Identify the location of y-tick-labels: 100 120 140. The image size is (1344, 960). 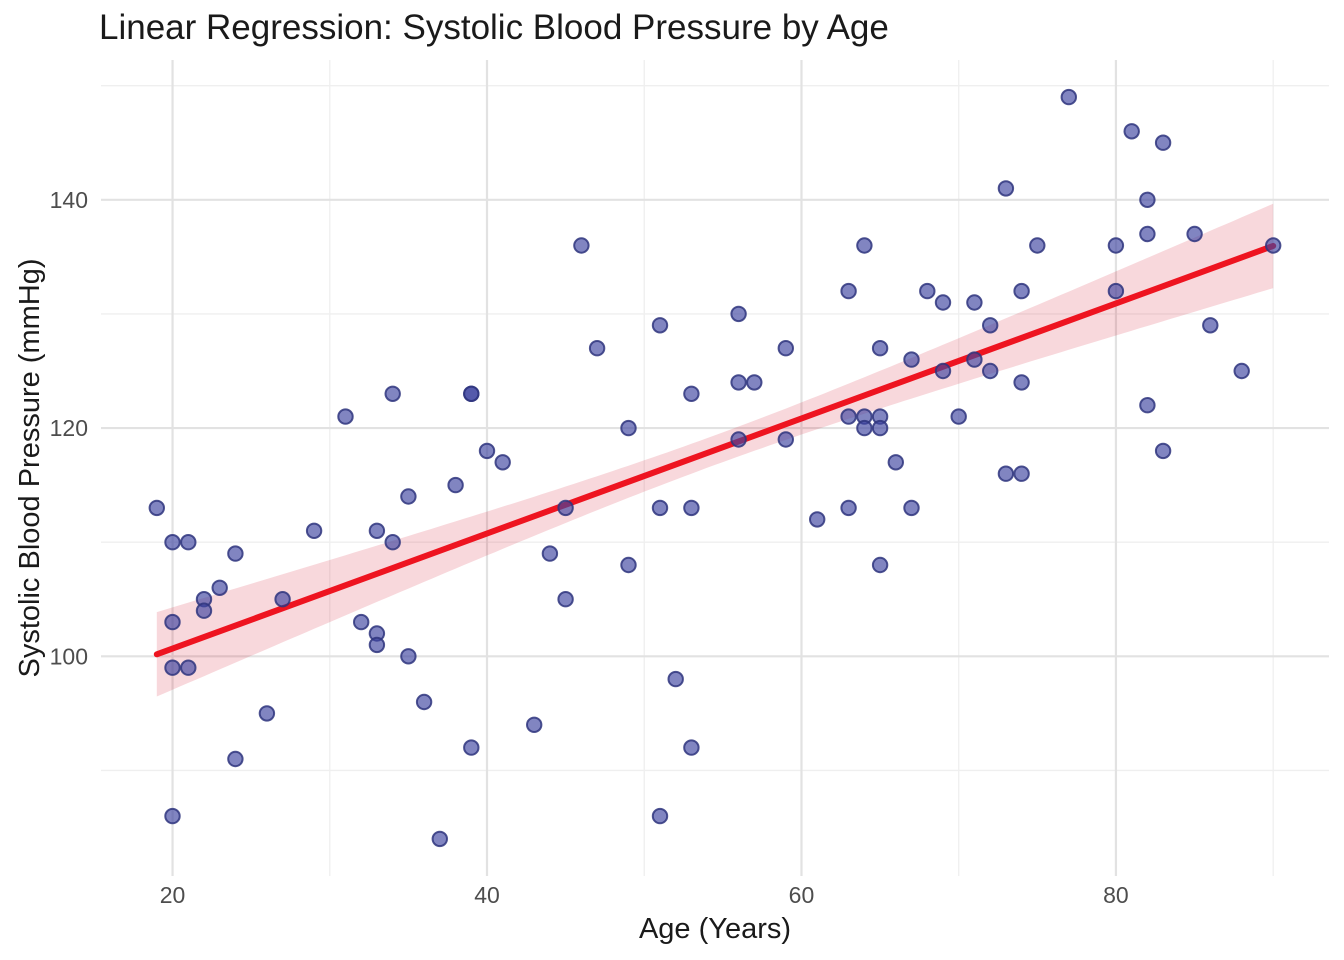
(69, 428).